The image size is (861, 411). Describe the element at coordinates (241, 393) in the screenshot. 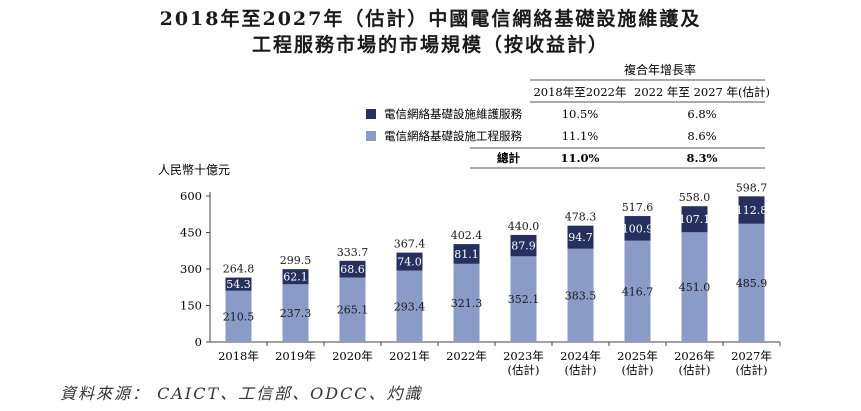

I see `source-note: 資料來源： CAICT、工信部、ODCC、灼識` at that location.